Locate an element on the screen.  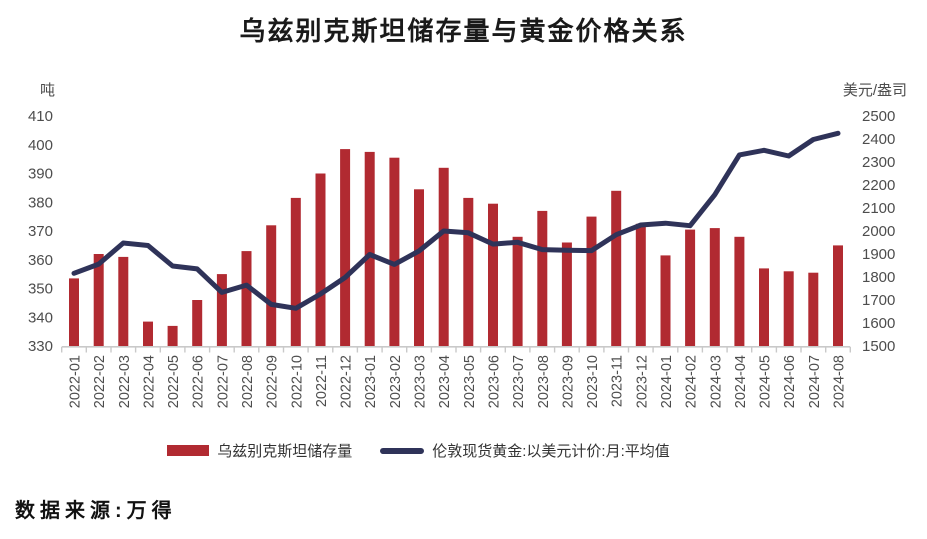
x-category-label: 2022-10 is located at coordinates (297, 381).